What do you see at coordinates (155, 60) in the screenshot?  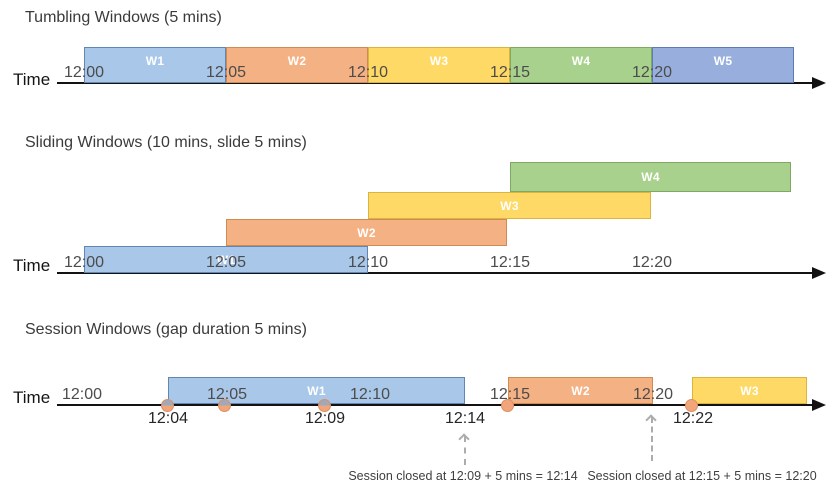 I see `tumbling-window-label-w1: W1` at bounding box center [155, 60].